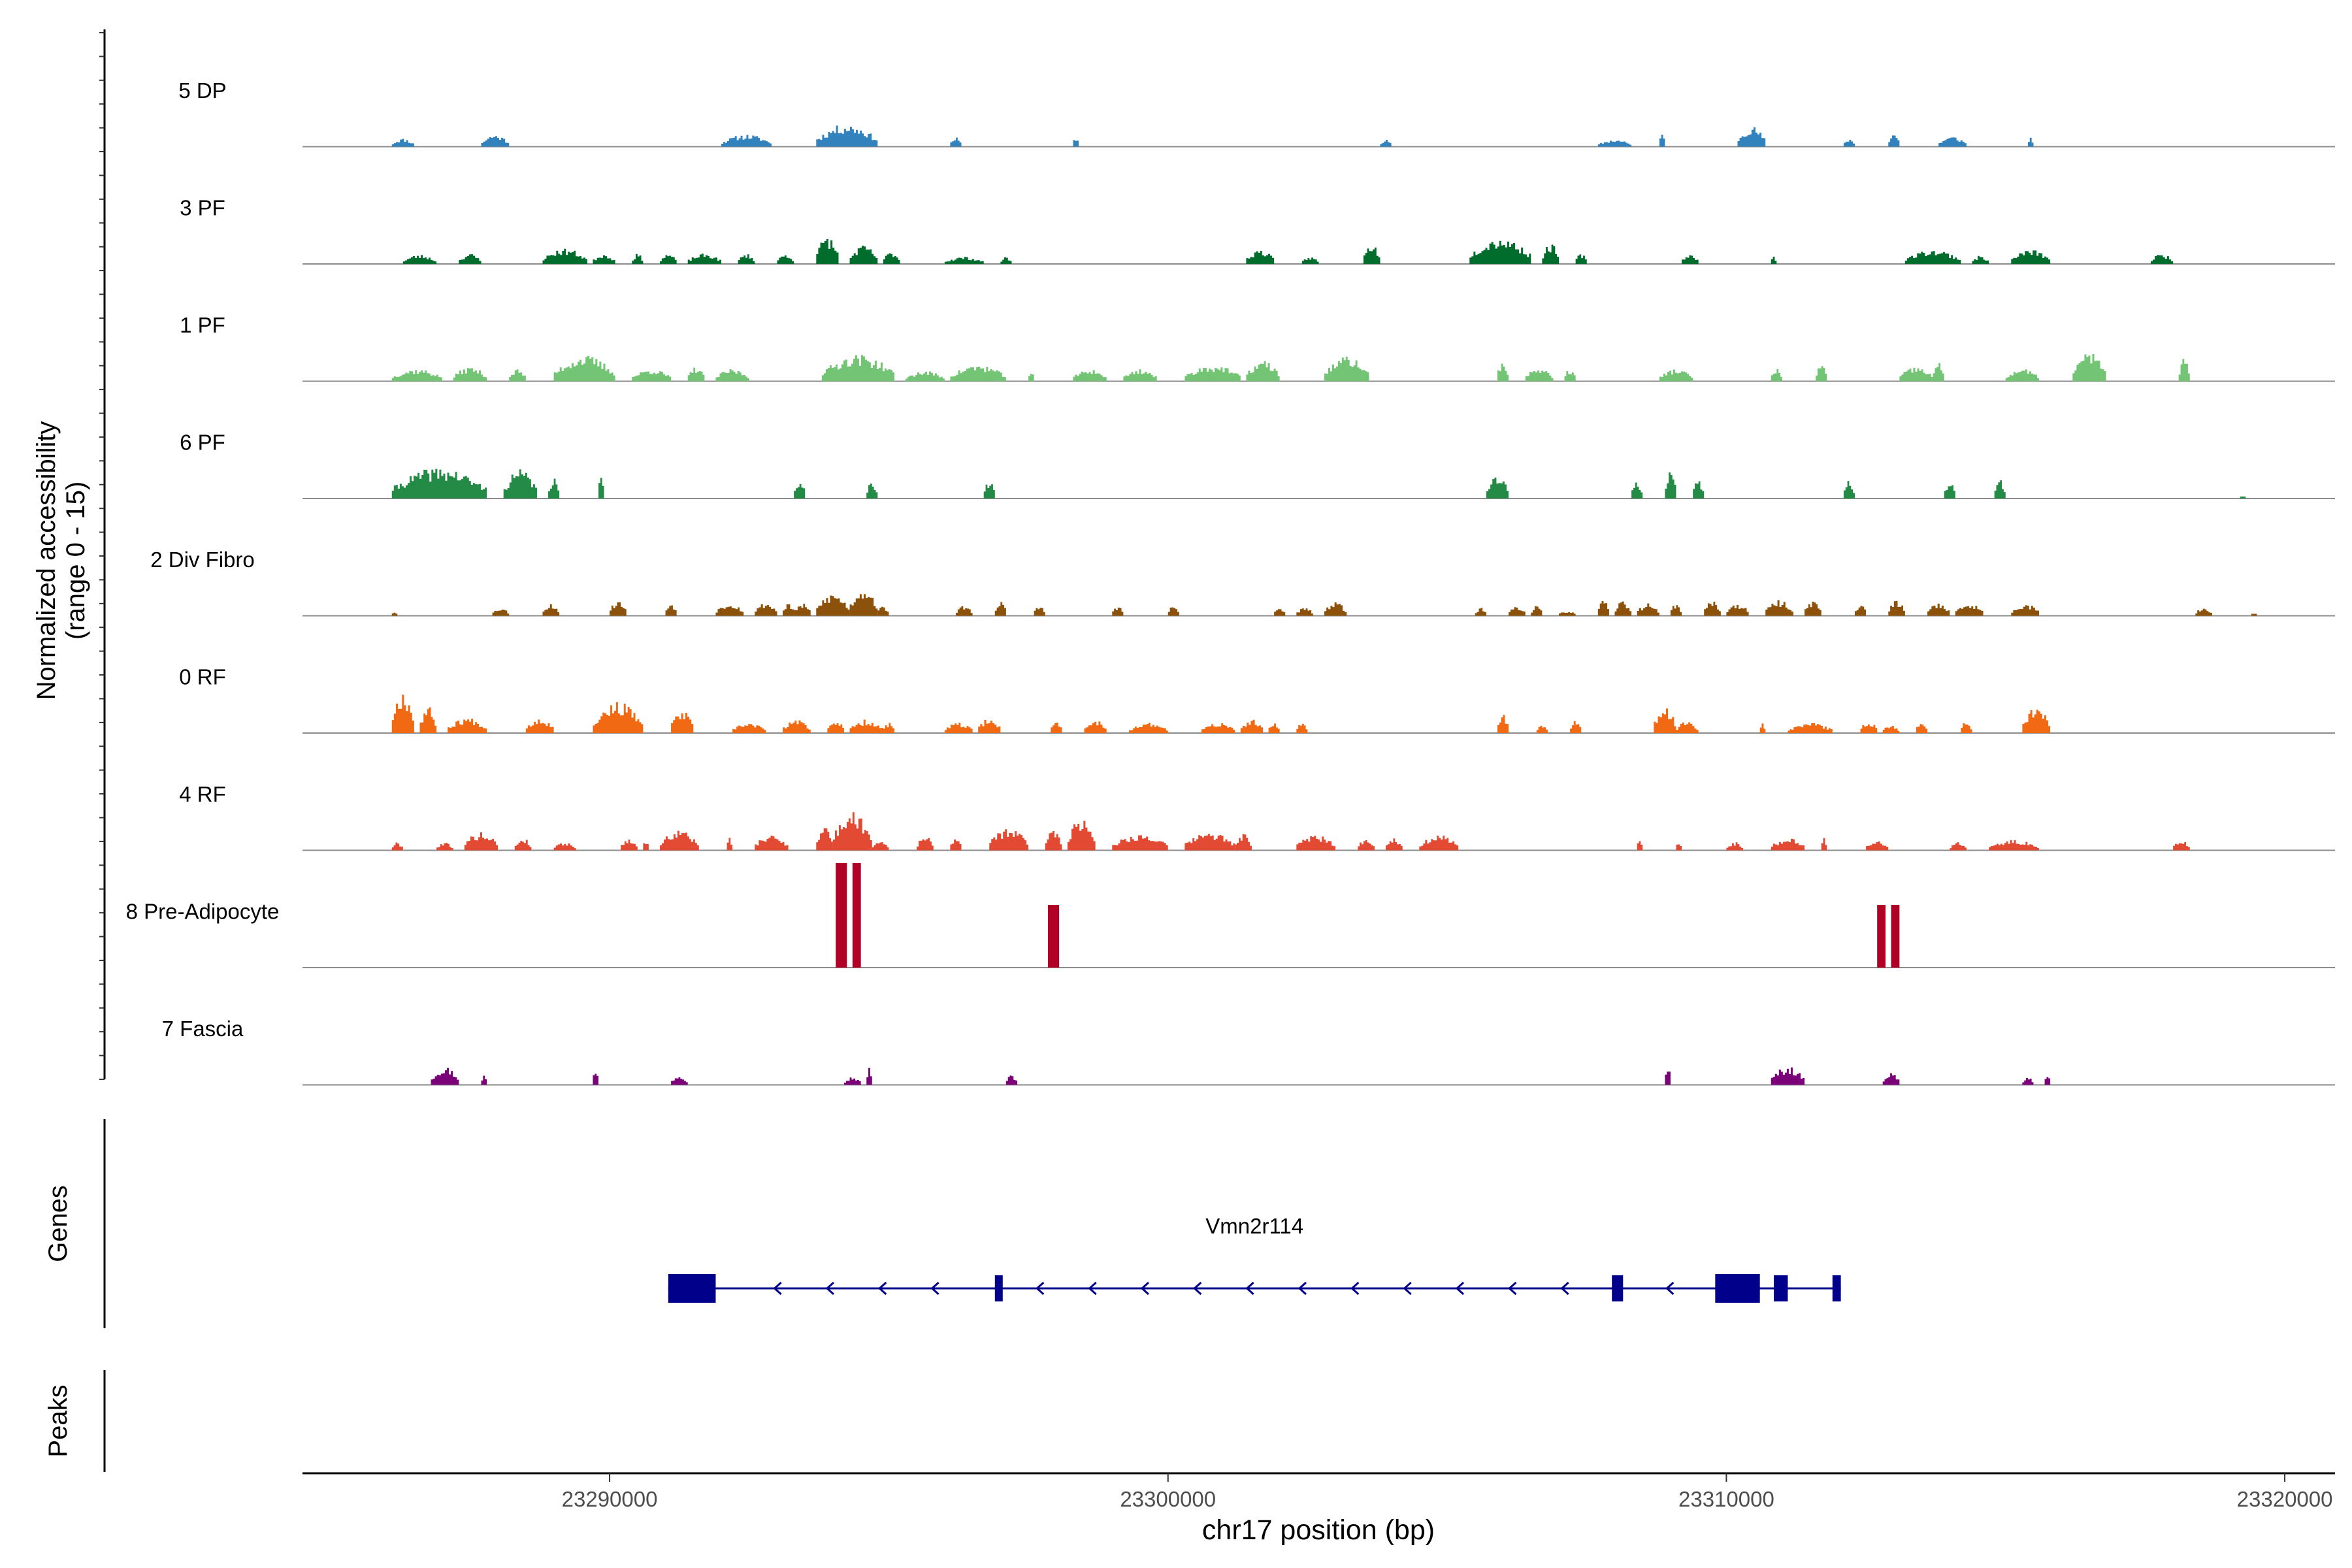 The width and height of the screenshot is (2352, 1568). I want to click on track-label: 5 DP, so click(202, 90).